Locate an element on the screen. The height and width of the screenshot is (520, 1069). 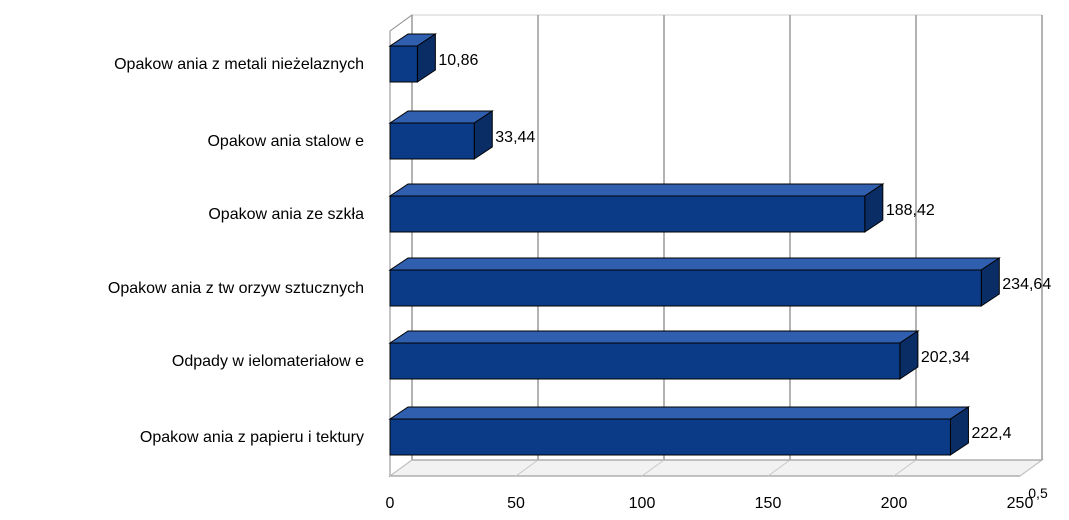
data-label: 202,34 is located at coordinates (945, 357).